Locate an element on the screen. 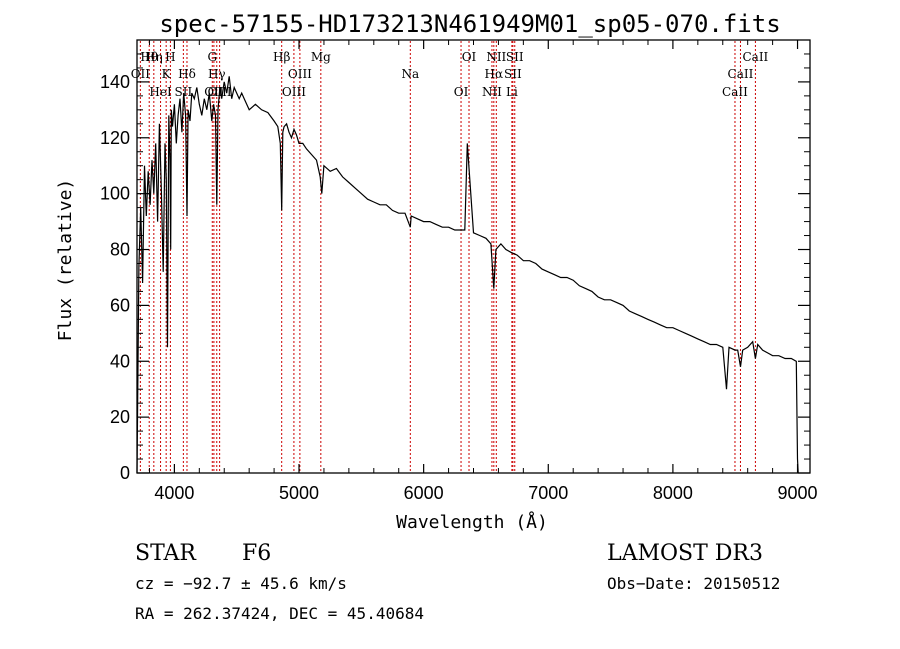 This screenshot has width=900, height=649. observation-date: Obs−Date: 20150512 is located at coordinates (693, 583).